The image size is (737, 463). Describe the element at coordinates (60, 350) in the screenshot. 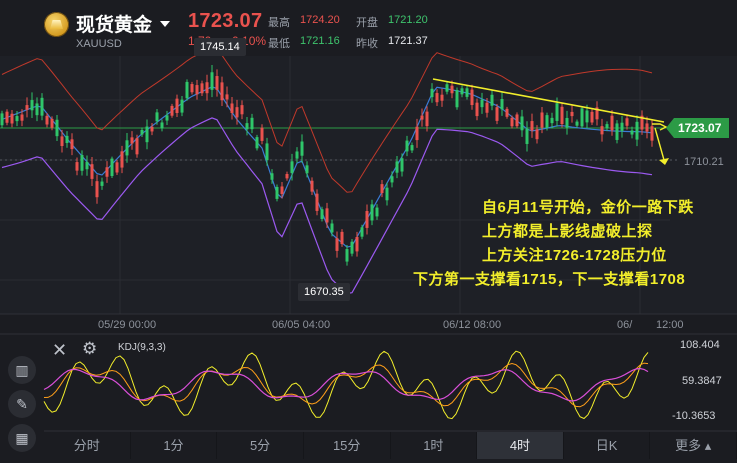

I see `close-icon: ✕` at that location.